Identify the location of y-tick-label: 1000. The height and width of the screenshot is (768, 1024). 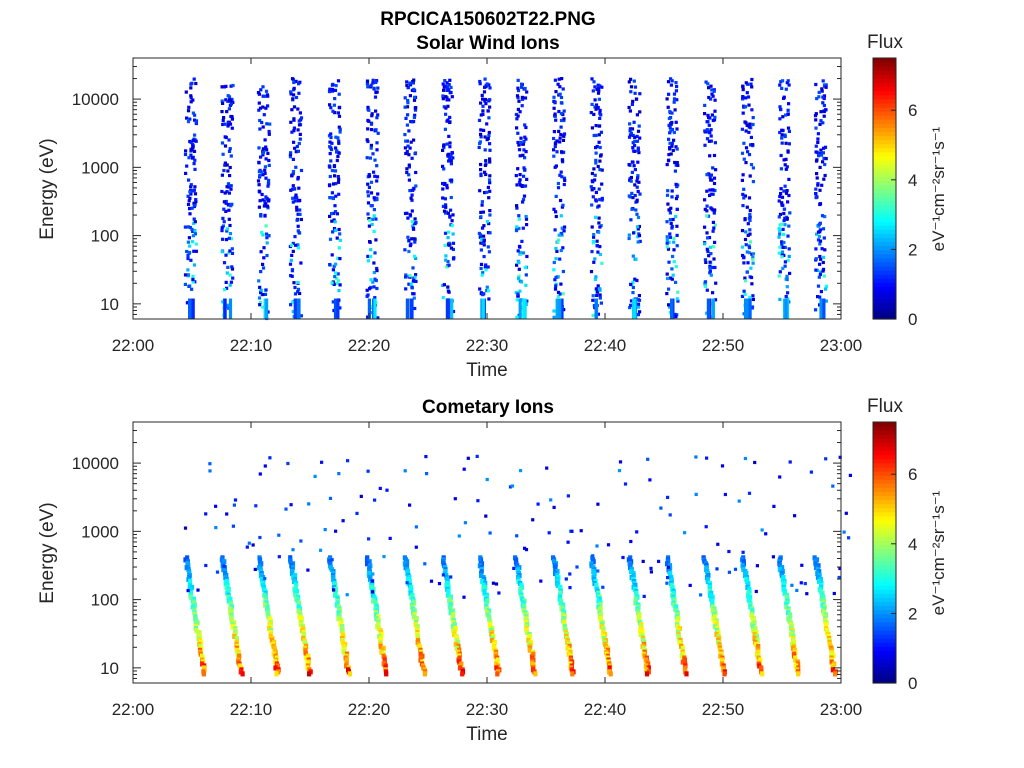
(100, 167).